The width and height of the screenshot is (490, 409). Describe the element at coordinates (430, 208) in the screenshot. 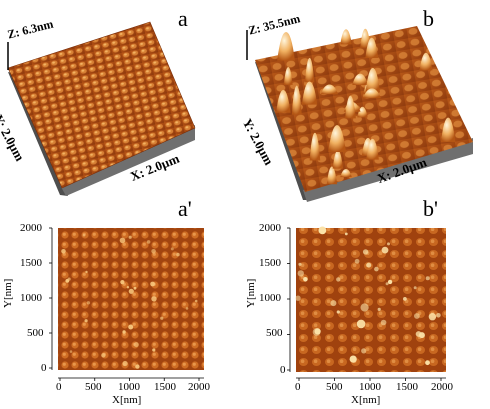

I see `panel-label-b-prime: b'` at that location.